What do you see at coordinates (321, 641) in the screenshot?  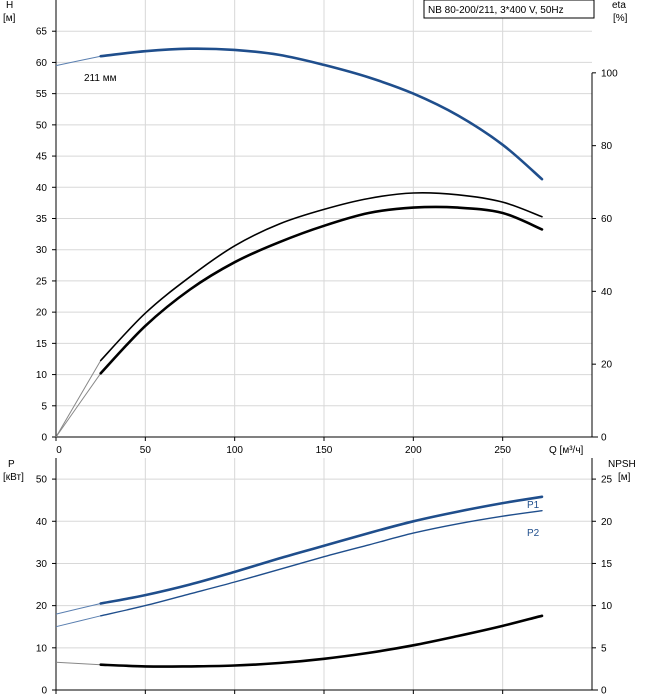 I see `bottom-series-2-line` at bounding box center [321, 641].